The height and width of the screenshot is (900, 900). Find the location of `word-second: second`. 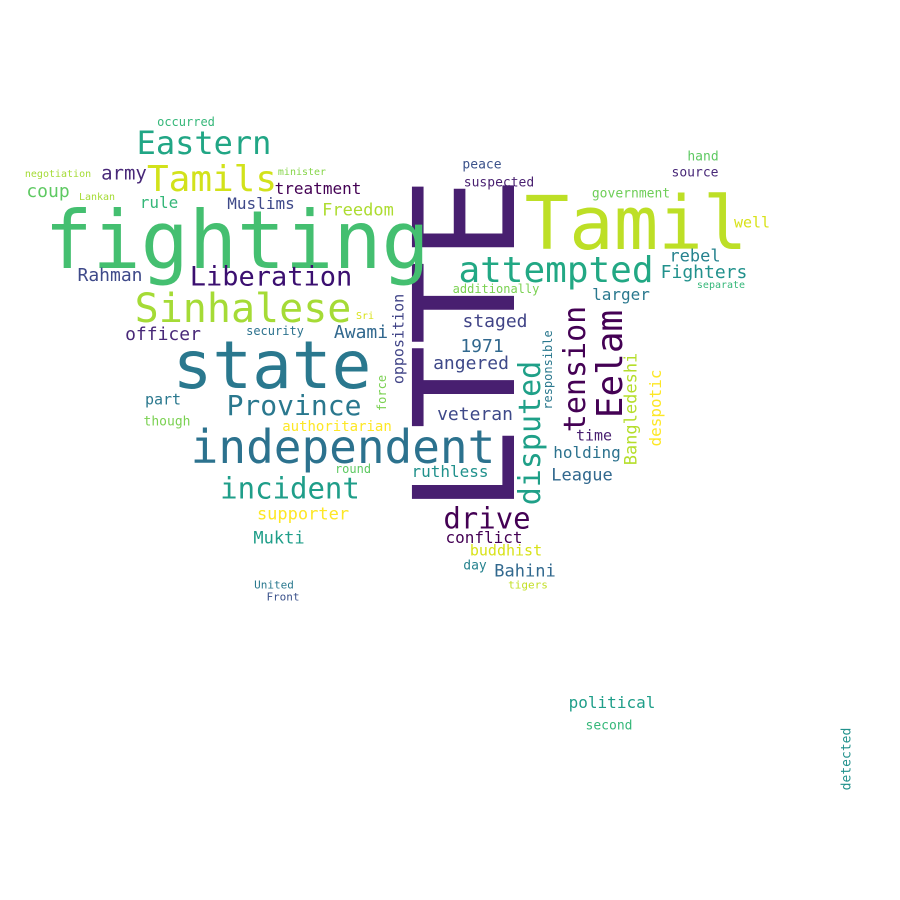

word-second: second is located at coordinates (609, 726).